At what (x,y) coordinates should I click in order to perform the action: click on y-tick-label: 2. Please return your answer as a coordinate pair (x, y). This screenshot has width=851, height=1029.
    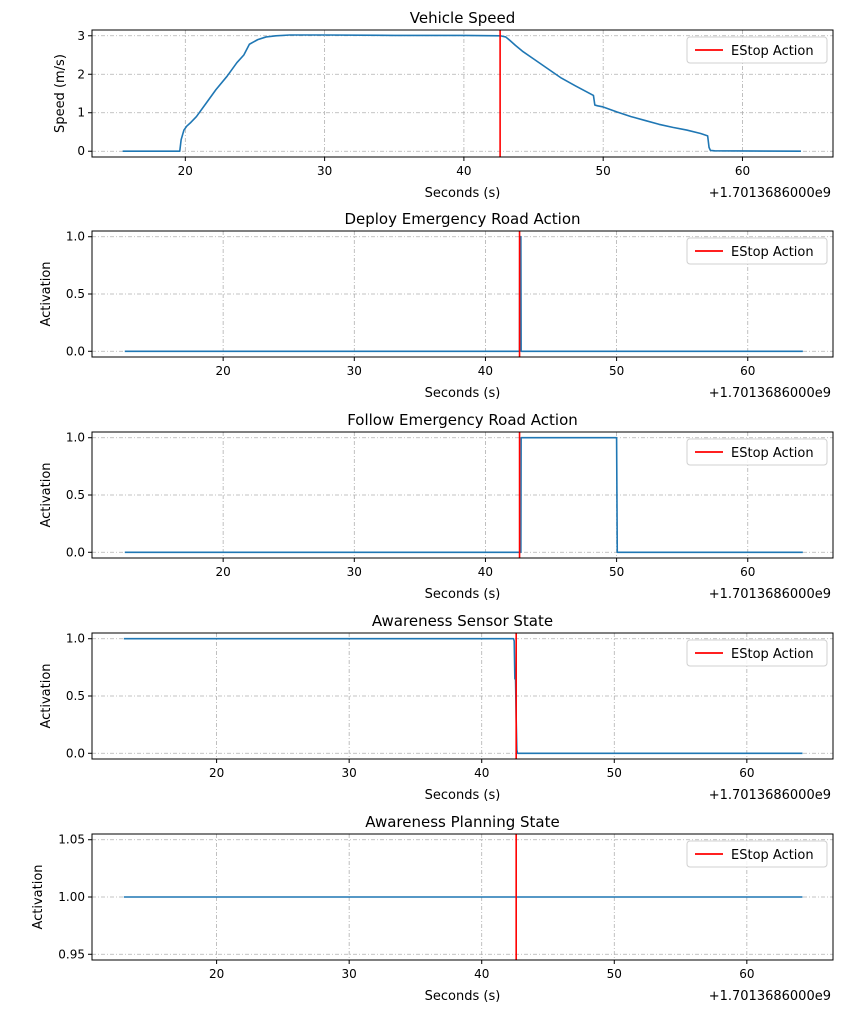
    Looking at the image, I should click on (81, 74).